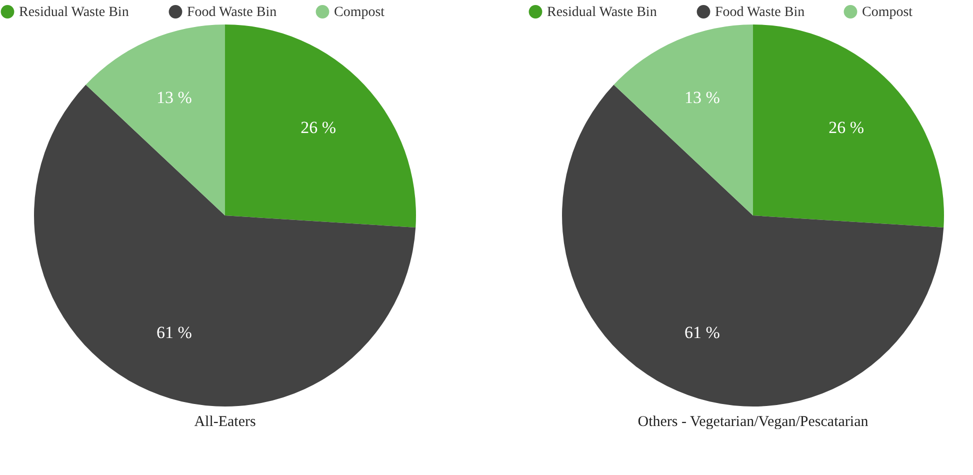  I want to click on text: All-Eaters, so click(225, 422).